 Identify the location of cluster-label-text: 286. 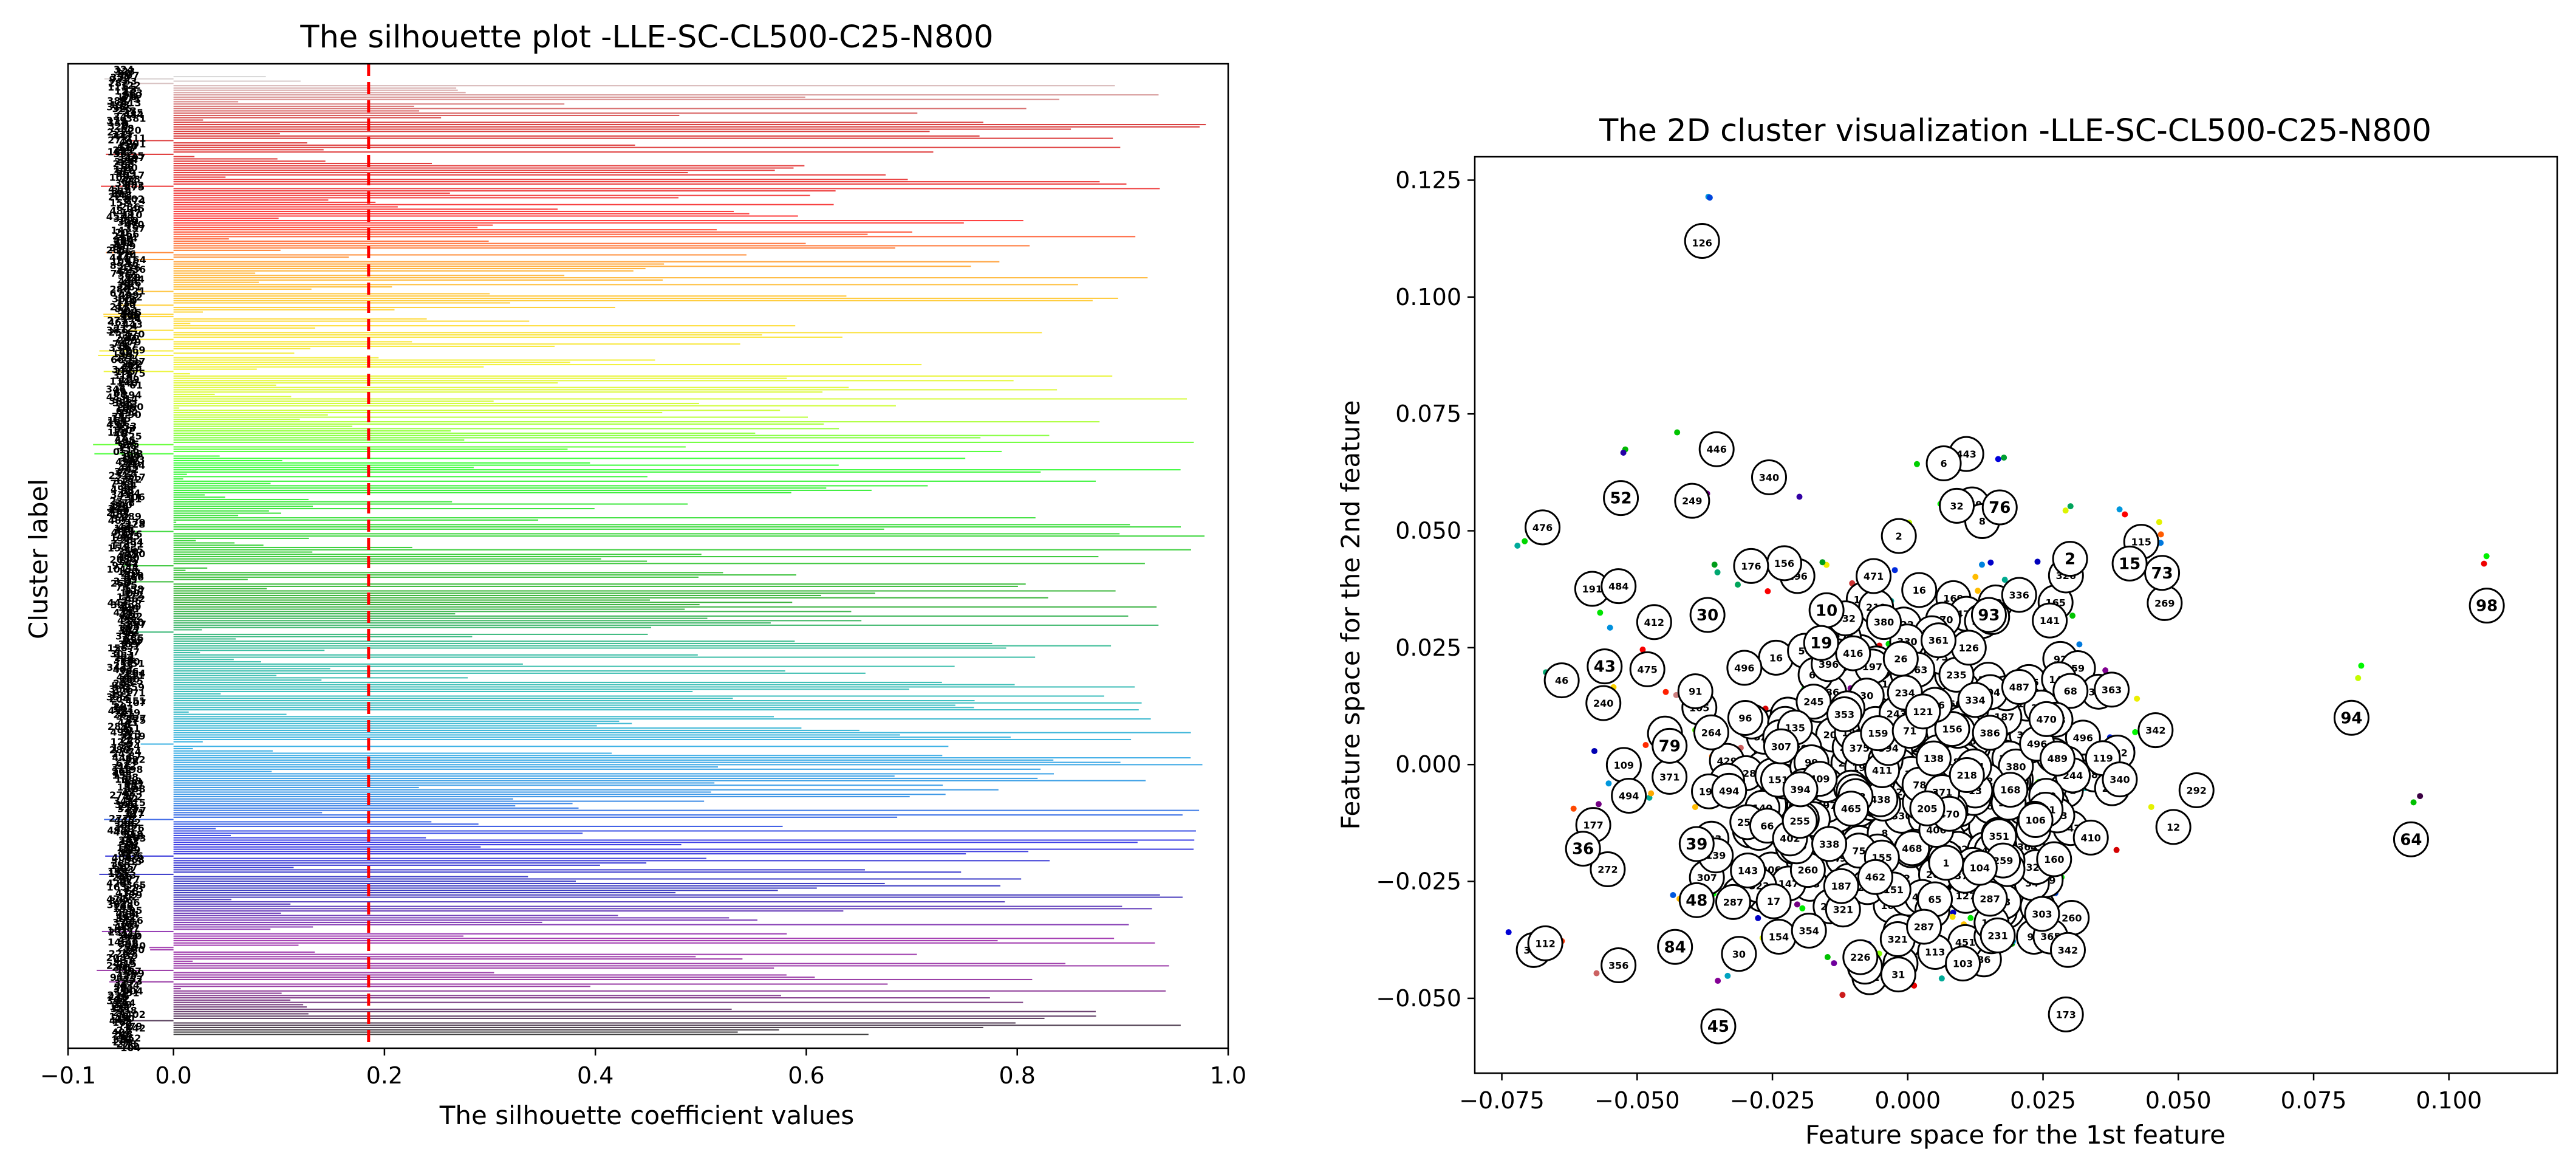
(119, 289).